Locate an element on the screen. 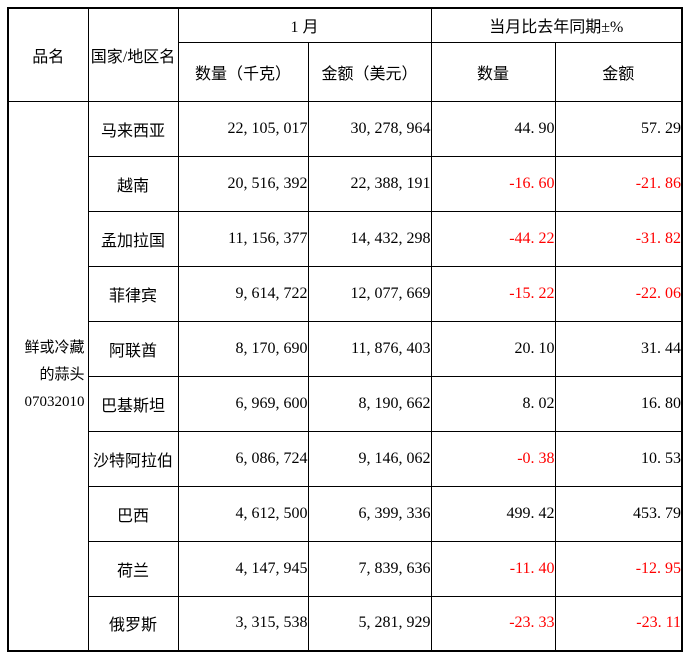 The height and width of the screenshot is (666, 688). qty-cell: 11, 156, 377 is located at coordinates (243, 238).